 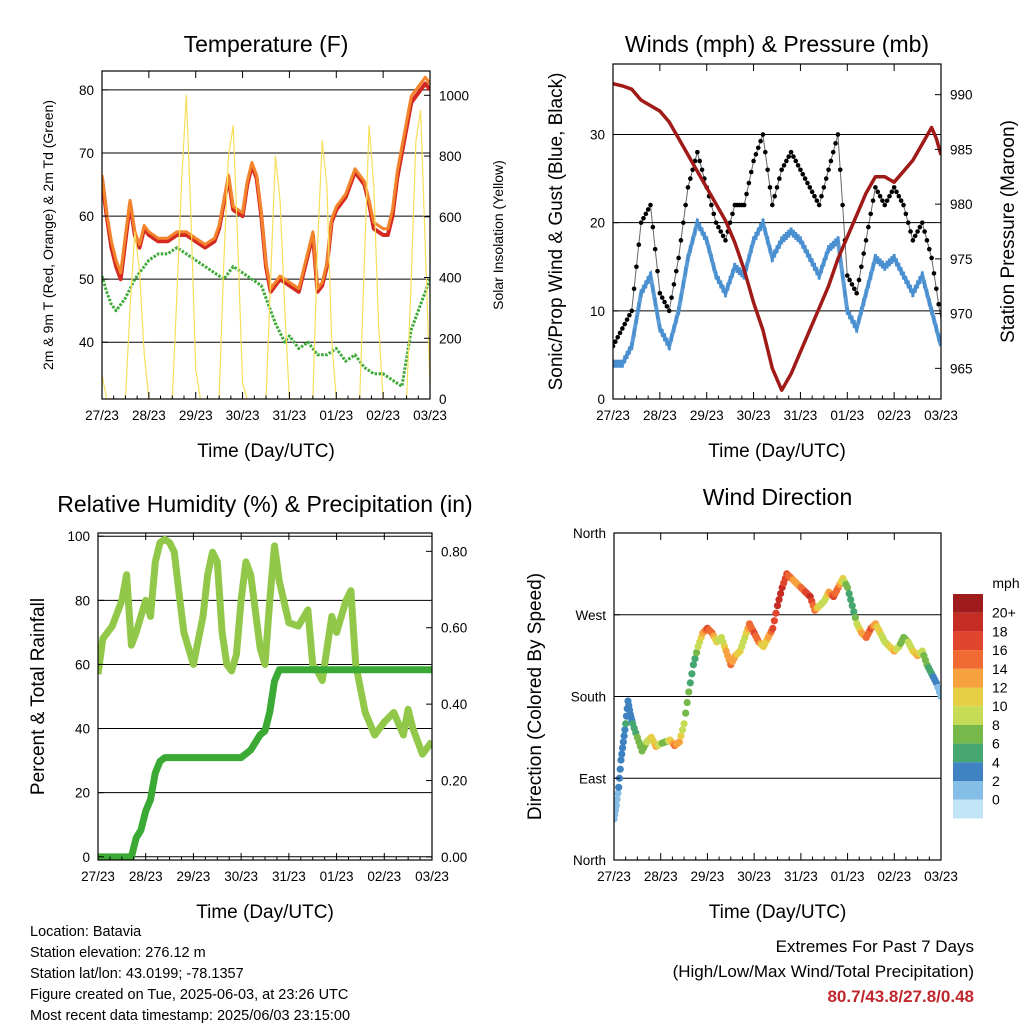 I want to click on ytick-right-label: 1000, so click(x=454, y=95).